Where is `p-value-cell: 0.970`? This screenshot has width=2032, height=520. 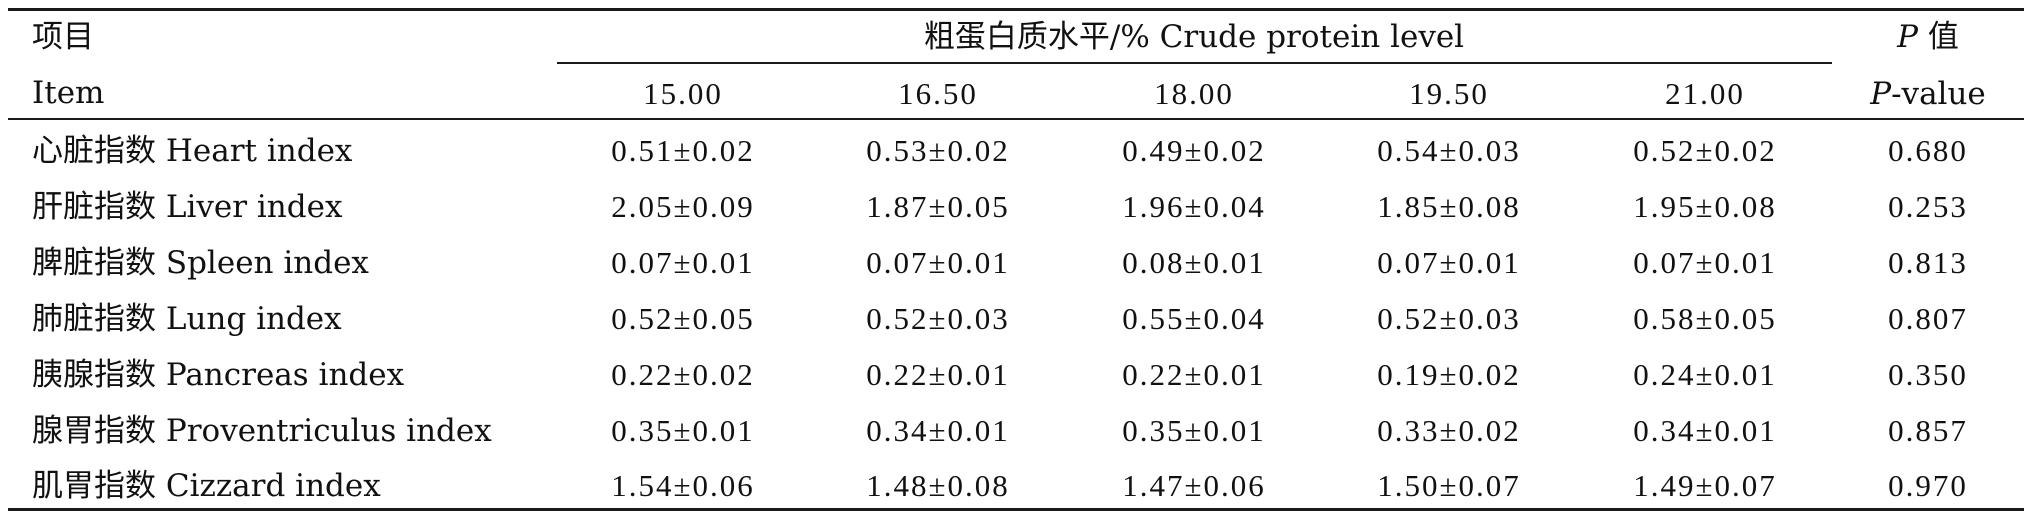
p-value-cell: 0.970 is located at coordinates (1928, 485).